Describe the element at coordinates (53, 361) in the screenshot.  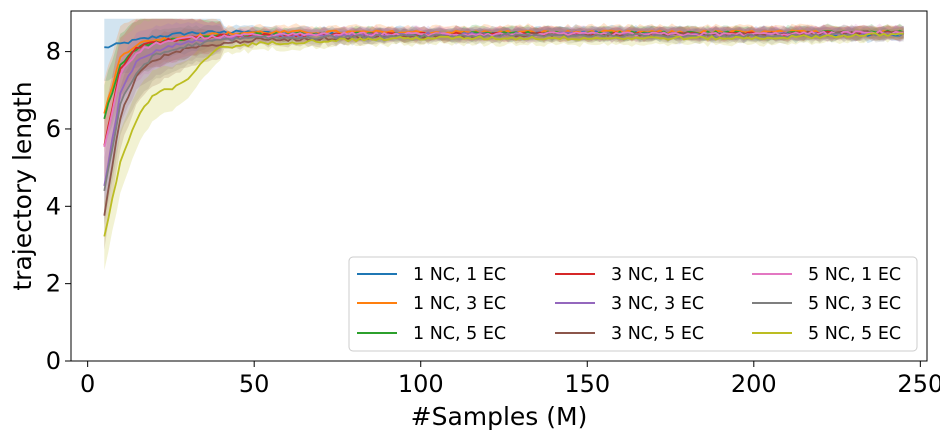
I see `y-tick-label: 0` at that location.